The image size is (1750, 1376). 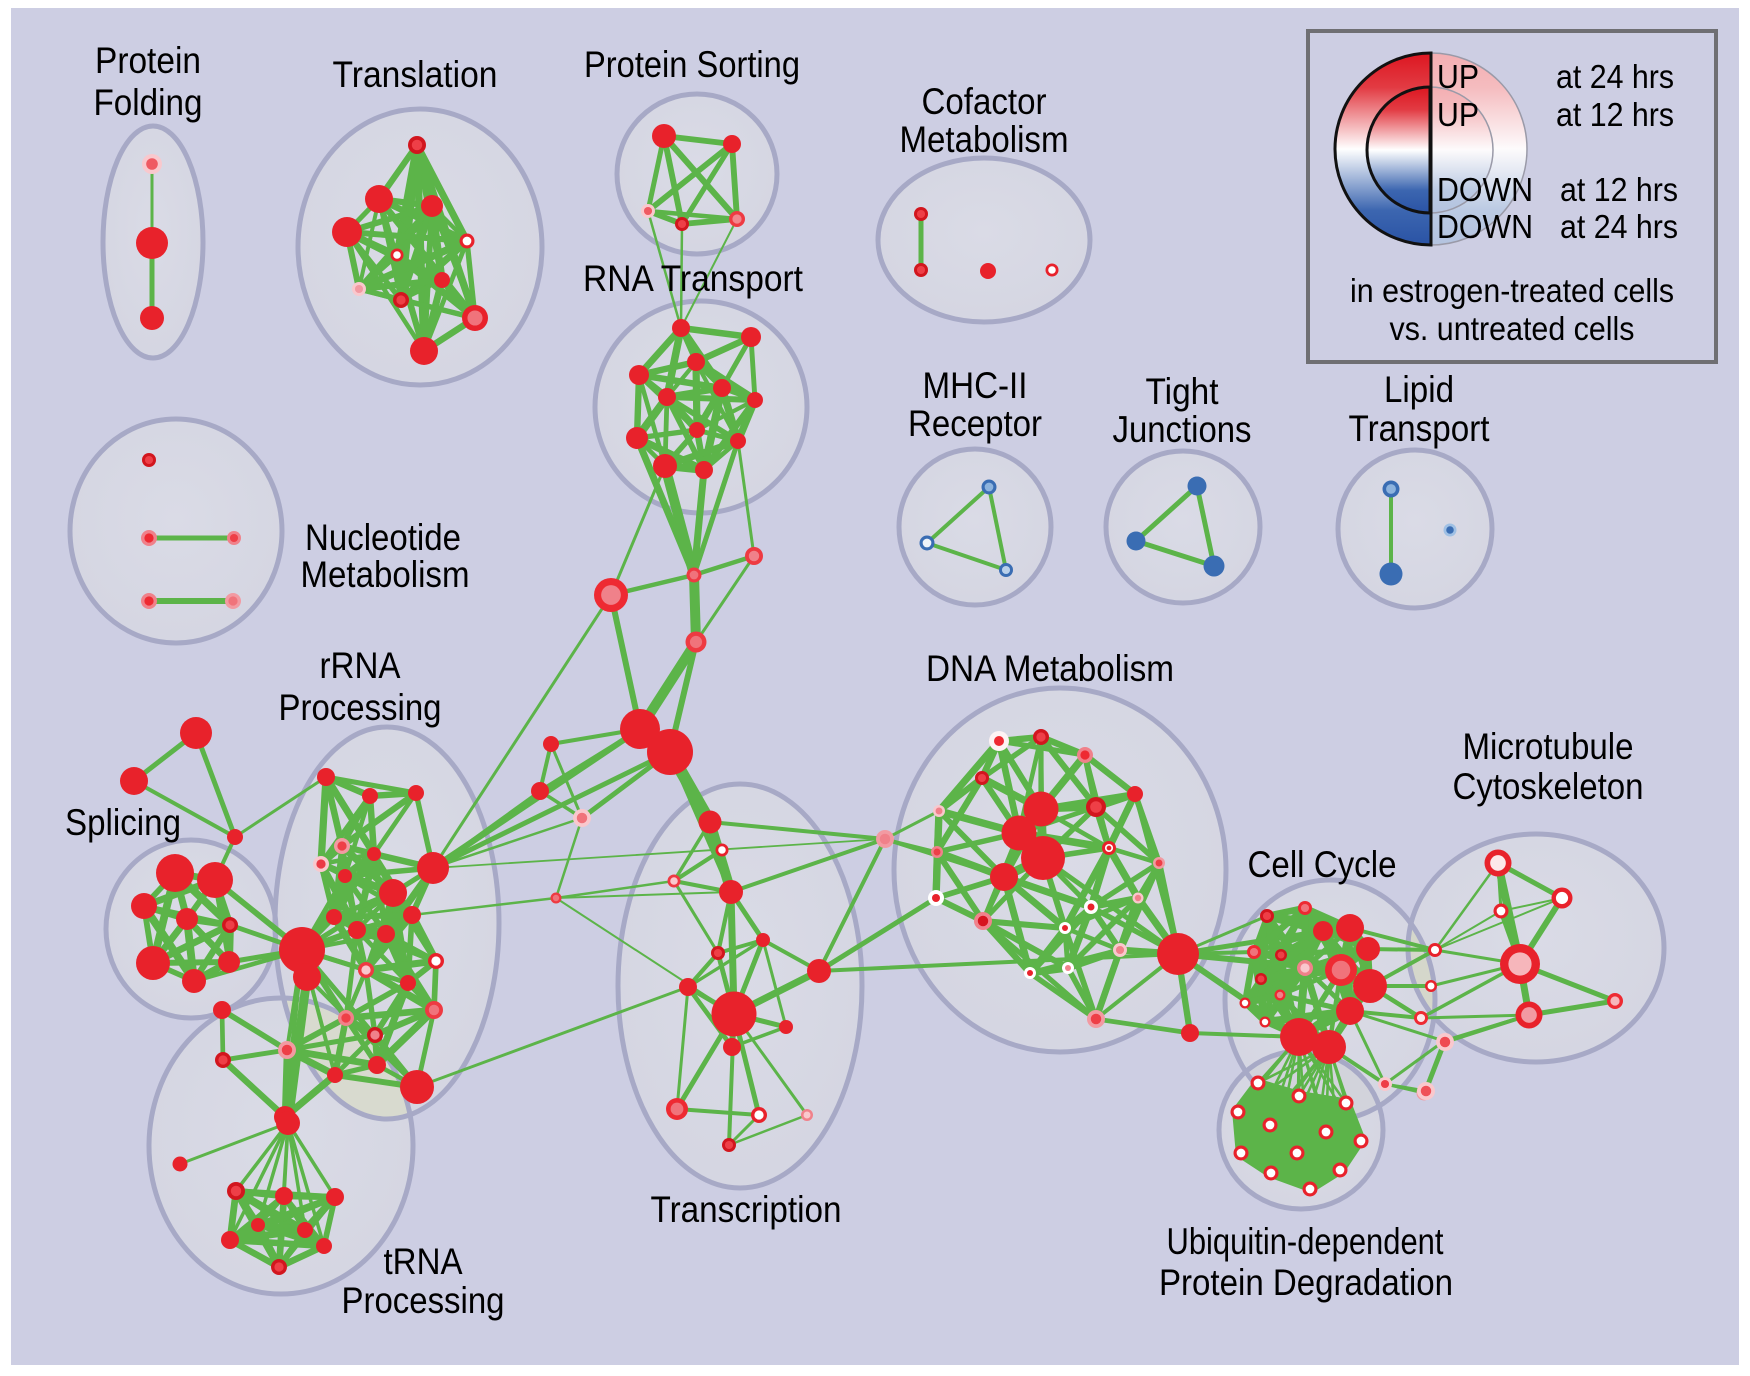 I want to click on svg-text: DNA Metabolism, so click(x=1050, y=668).